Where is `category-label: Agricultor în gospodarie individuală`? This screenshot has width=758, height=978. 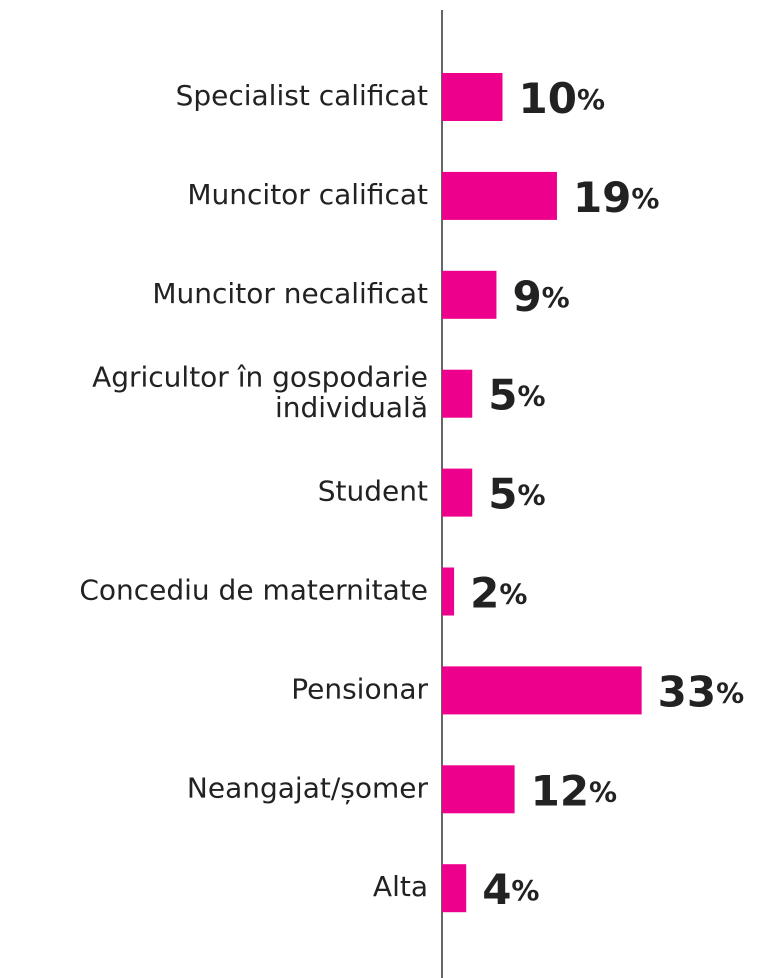 category-label: Agricultor în gospodarie individuală is located at coordinates (260, 392).